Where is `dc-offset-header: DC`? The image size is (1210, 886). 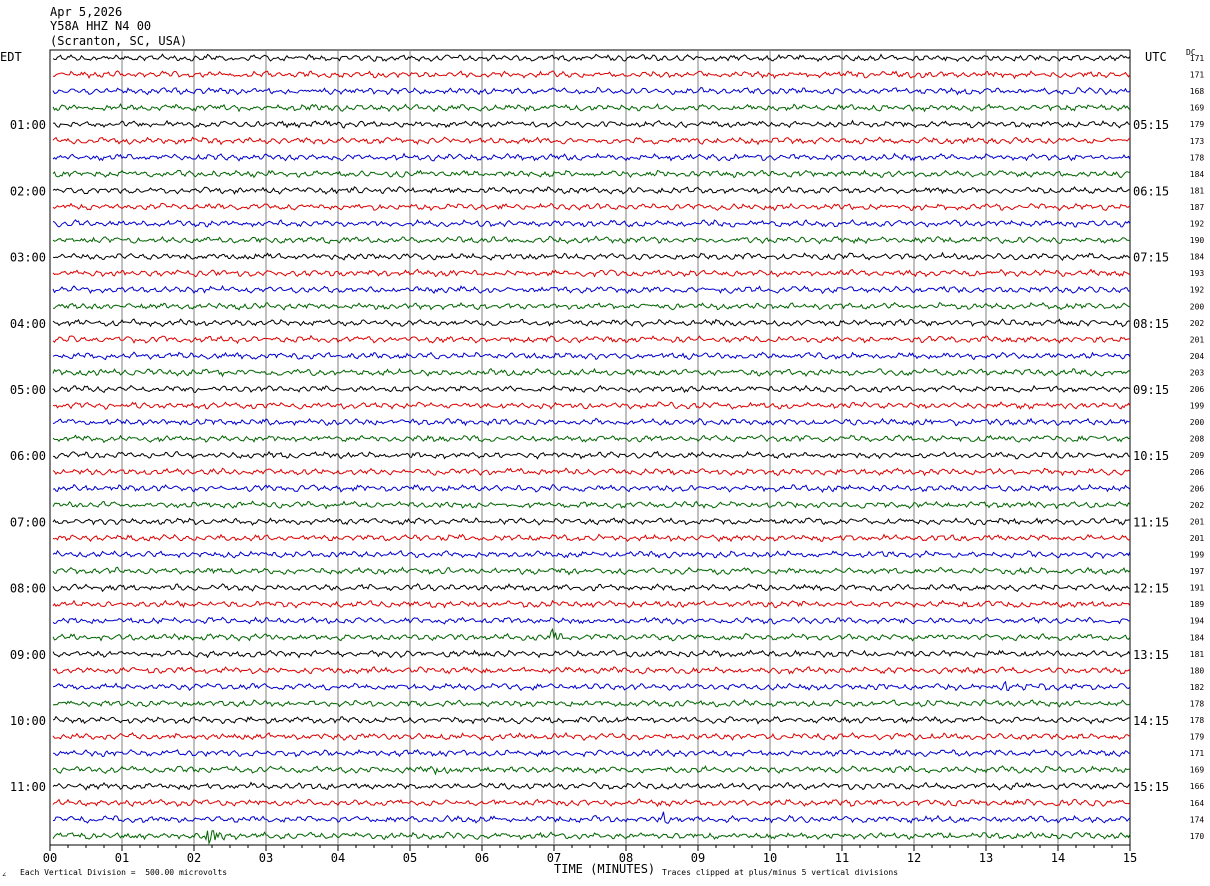
dc-offset-header: DC is located at coordinates (1191, 52).